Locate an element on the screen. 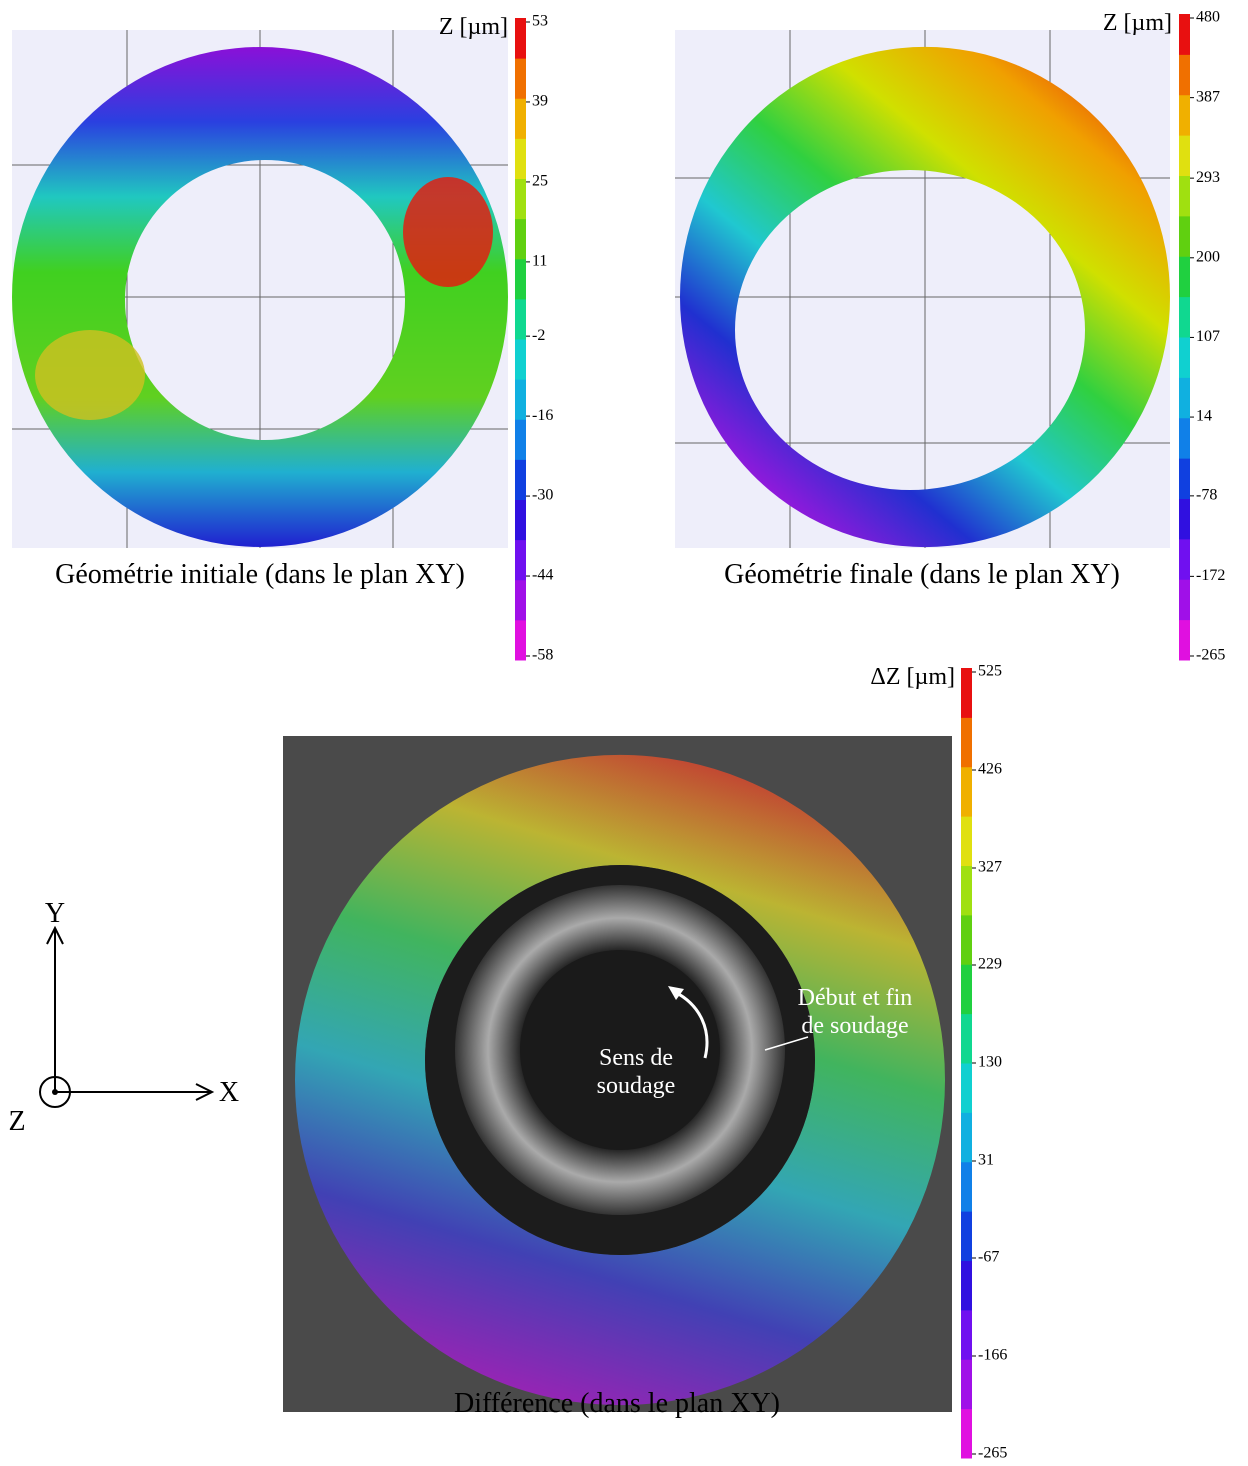  tick-label: -58 is located at coordinates (542, 655).